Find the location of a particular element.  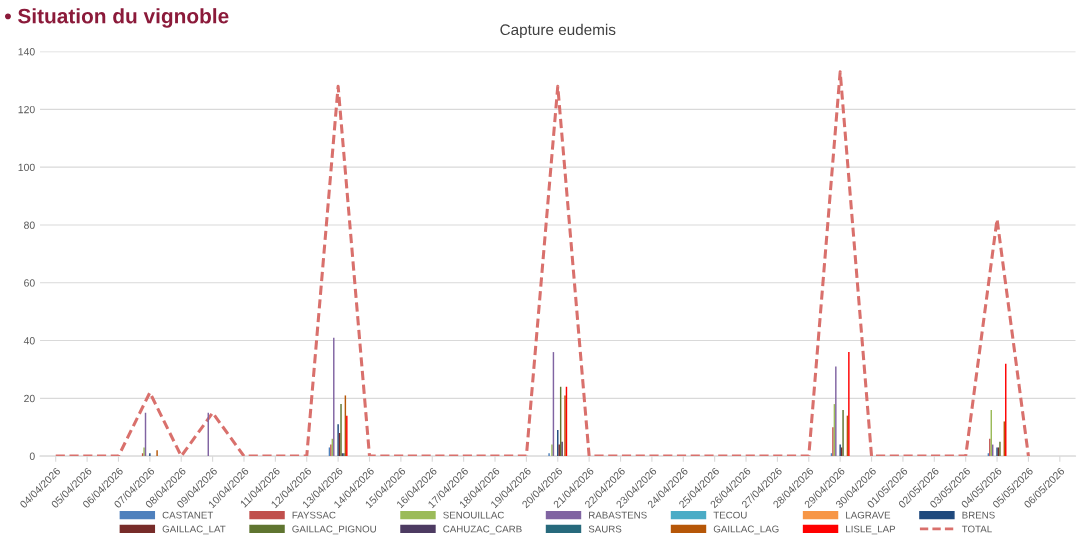

y-tick-label: 80 is located at coordinates (29, 225).